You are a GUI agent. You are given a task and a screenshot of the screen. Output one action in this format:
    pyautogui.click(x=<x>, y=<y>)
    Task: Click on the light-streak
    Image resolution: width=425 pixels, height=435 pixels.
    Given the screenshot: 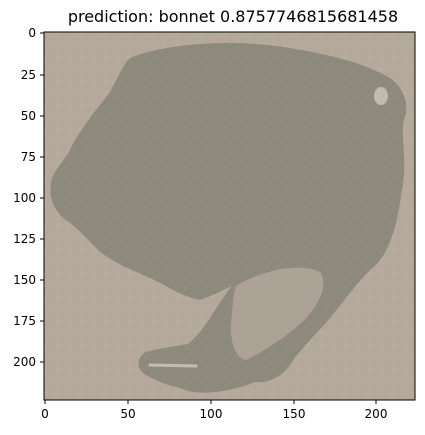 What is the action you would take?
    pyautogui.click(x=173, y=365)
    